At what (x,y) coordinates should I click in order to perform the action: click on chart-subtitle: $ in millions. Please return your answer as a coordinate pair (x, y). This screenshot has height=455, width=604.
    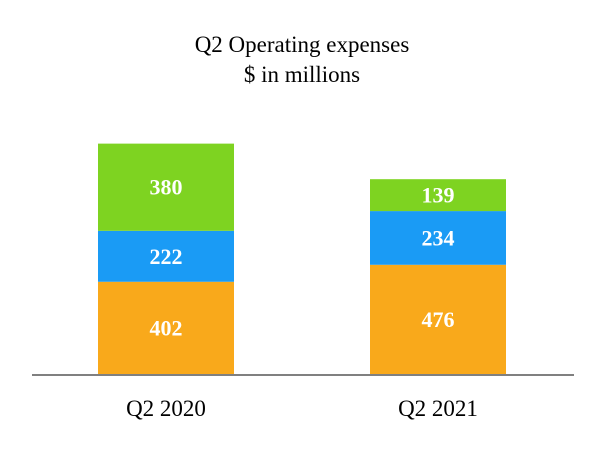
    Looking at the image, I should click on (302, 74).